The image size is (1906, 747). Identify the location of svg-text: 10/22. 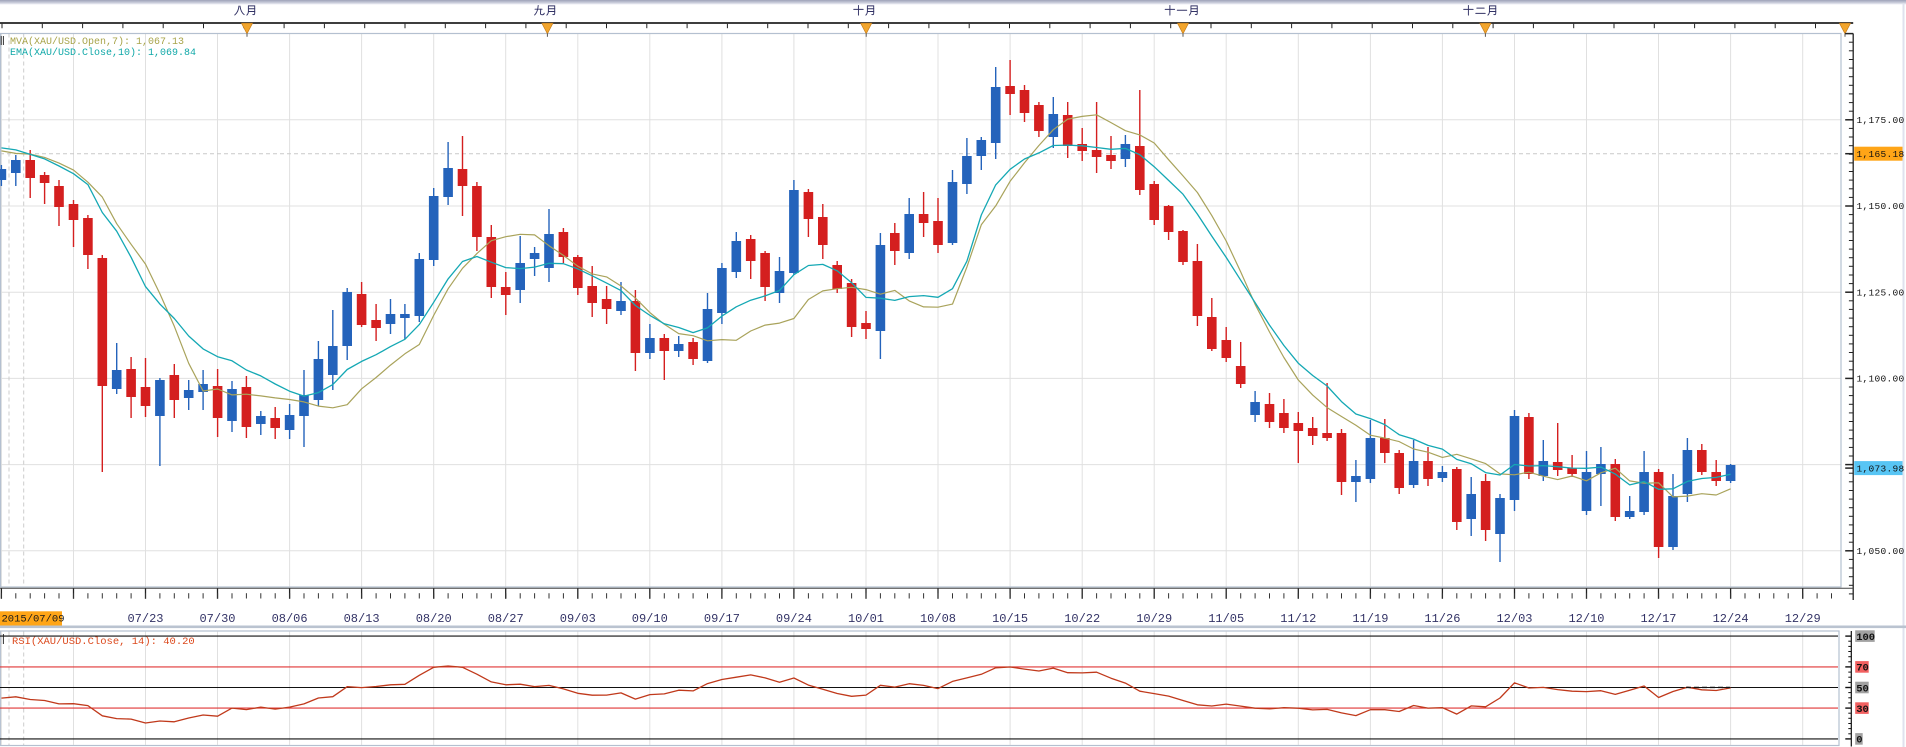
(1082, 619).